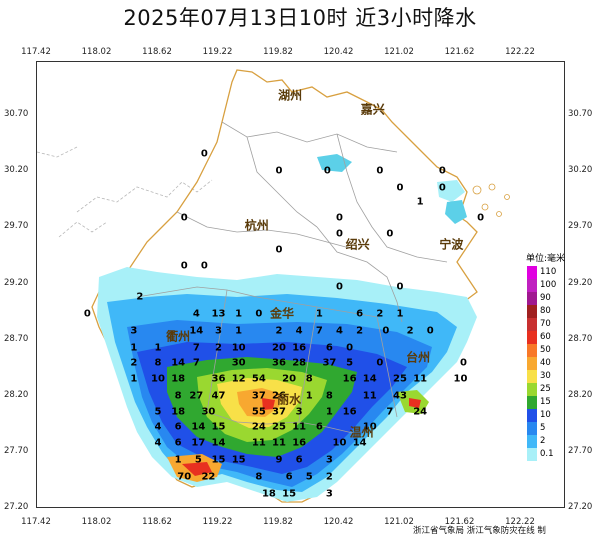  Describe the element at coordinates (580, 338) in the screenshot. I see `latitude-tick-label: 28.70` at that location.